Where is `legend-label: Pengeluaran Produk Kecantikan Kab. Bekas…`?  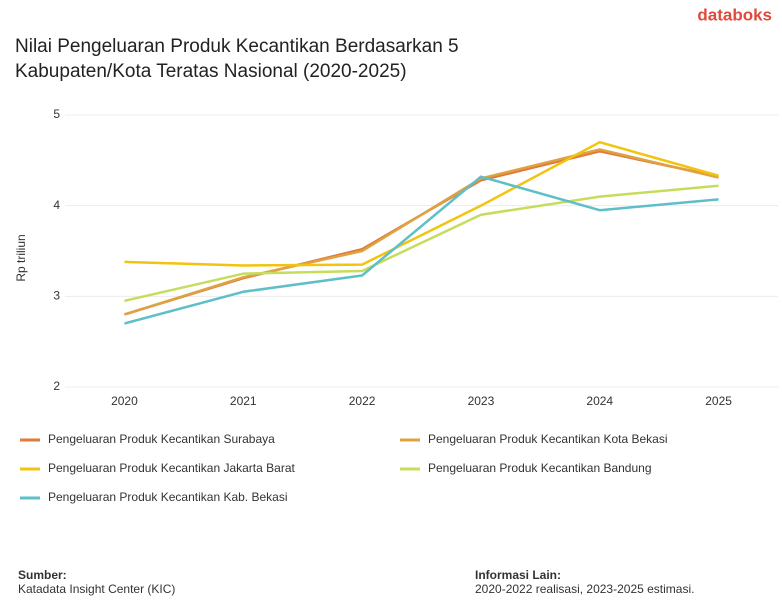 legend-label: Pengeluaran Produk Kecantikan Kab. Bekas… is located at coordinates (168, 497).